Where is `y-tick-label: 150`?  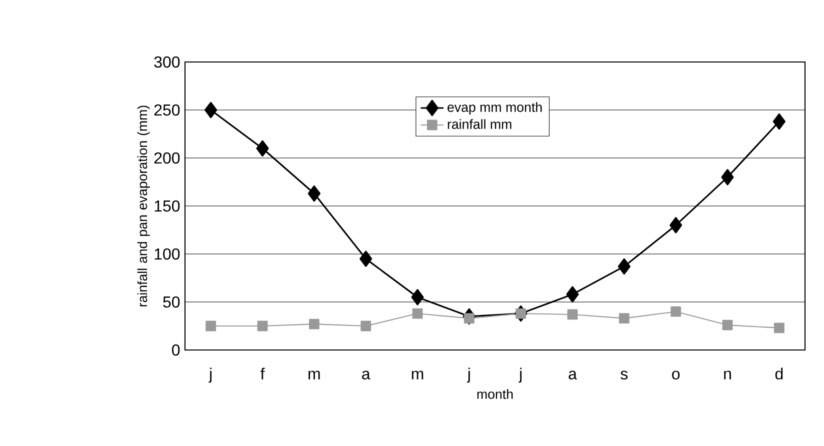
y-tick-label: 150 is located at coordinates (167, 206).